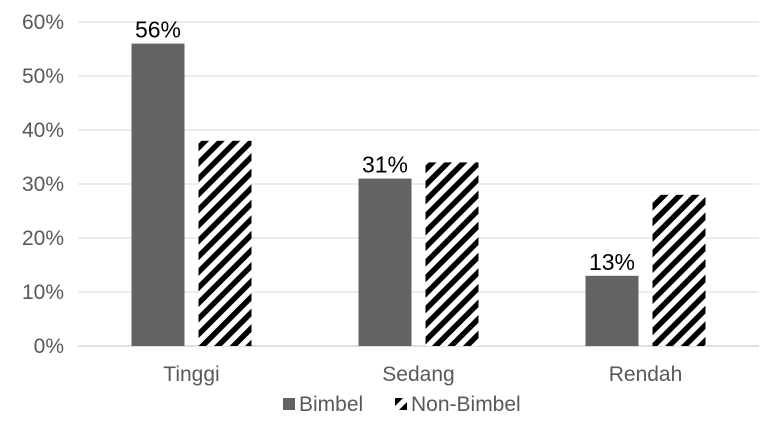 This screenshot has width=771, height=421. What do you see at coordinates (289, 404) in the screenshot?
I see `legend-swatch-bimbel` at bounding box center [289, 404].